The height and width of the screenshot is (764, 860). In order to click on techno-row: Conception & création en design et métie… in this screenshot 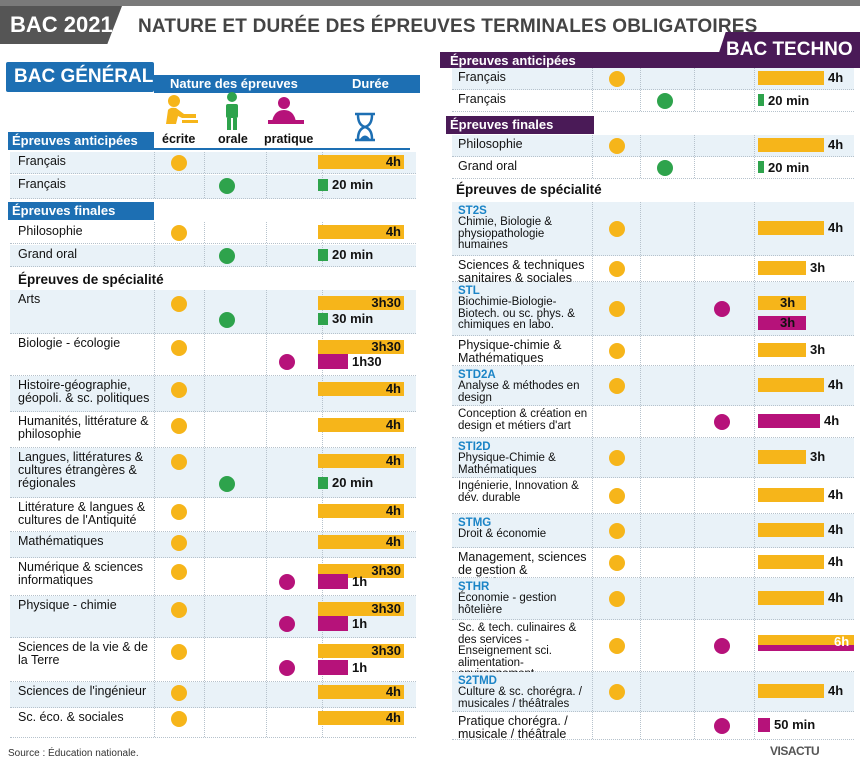, I will do `click(653, 422)`.